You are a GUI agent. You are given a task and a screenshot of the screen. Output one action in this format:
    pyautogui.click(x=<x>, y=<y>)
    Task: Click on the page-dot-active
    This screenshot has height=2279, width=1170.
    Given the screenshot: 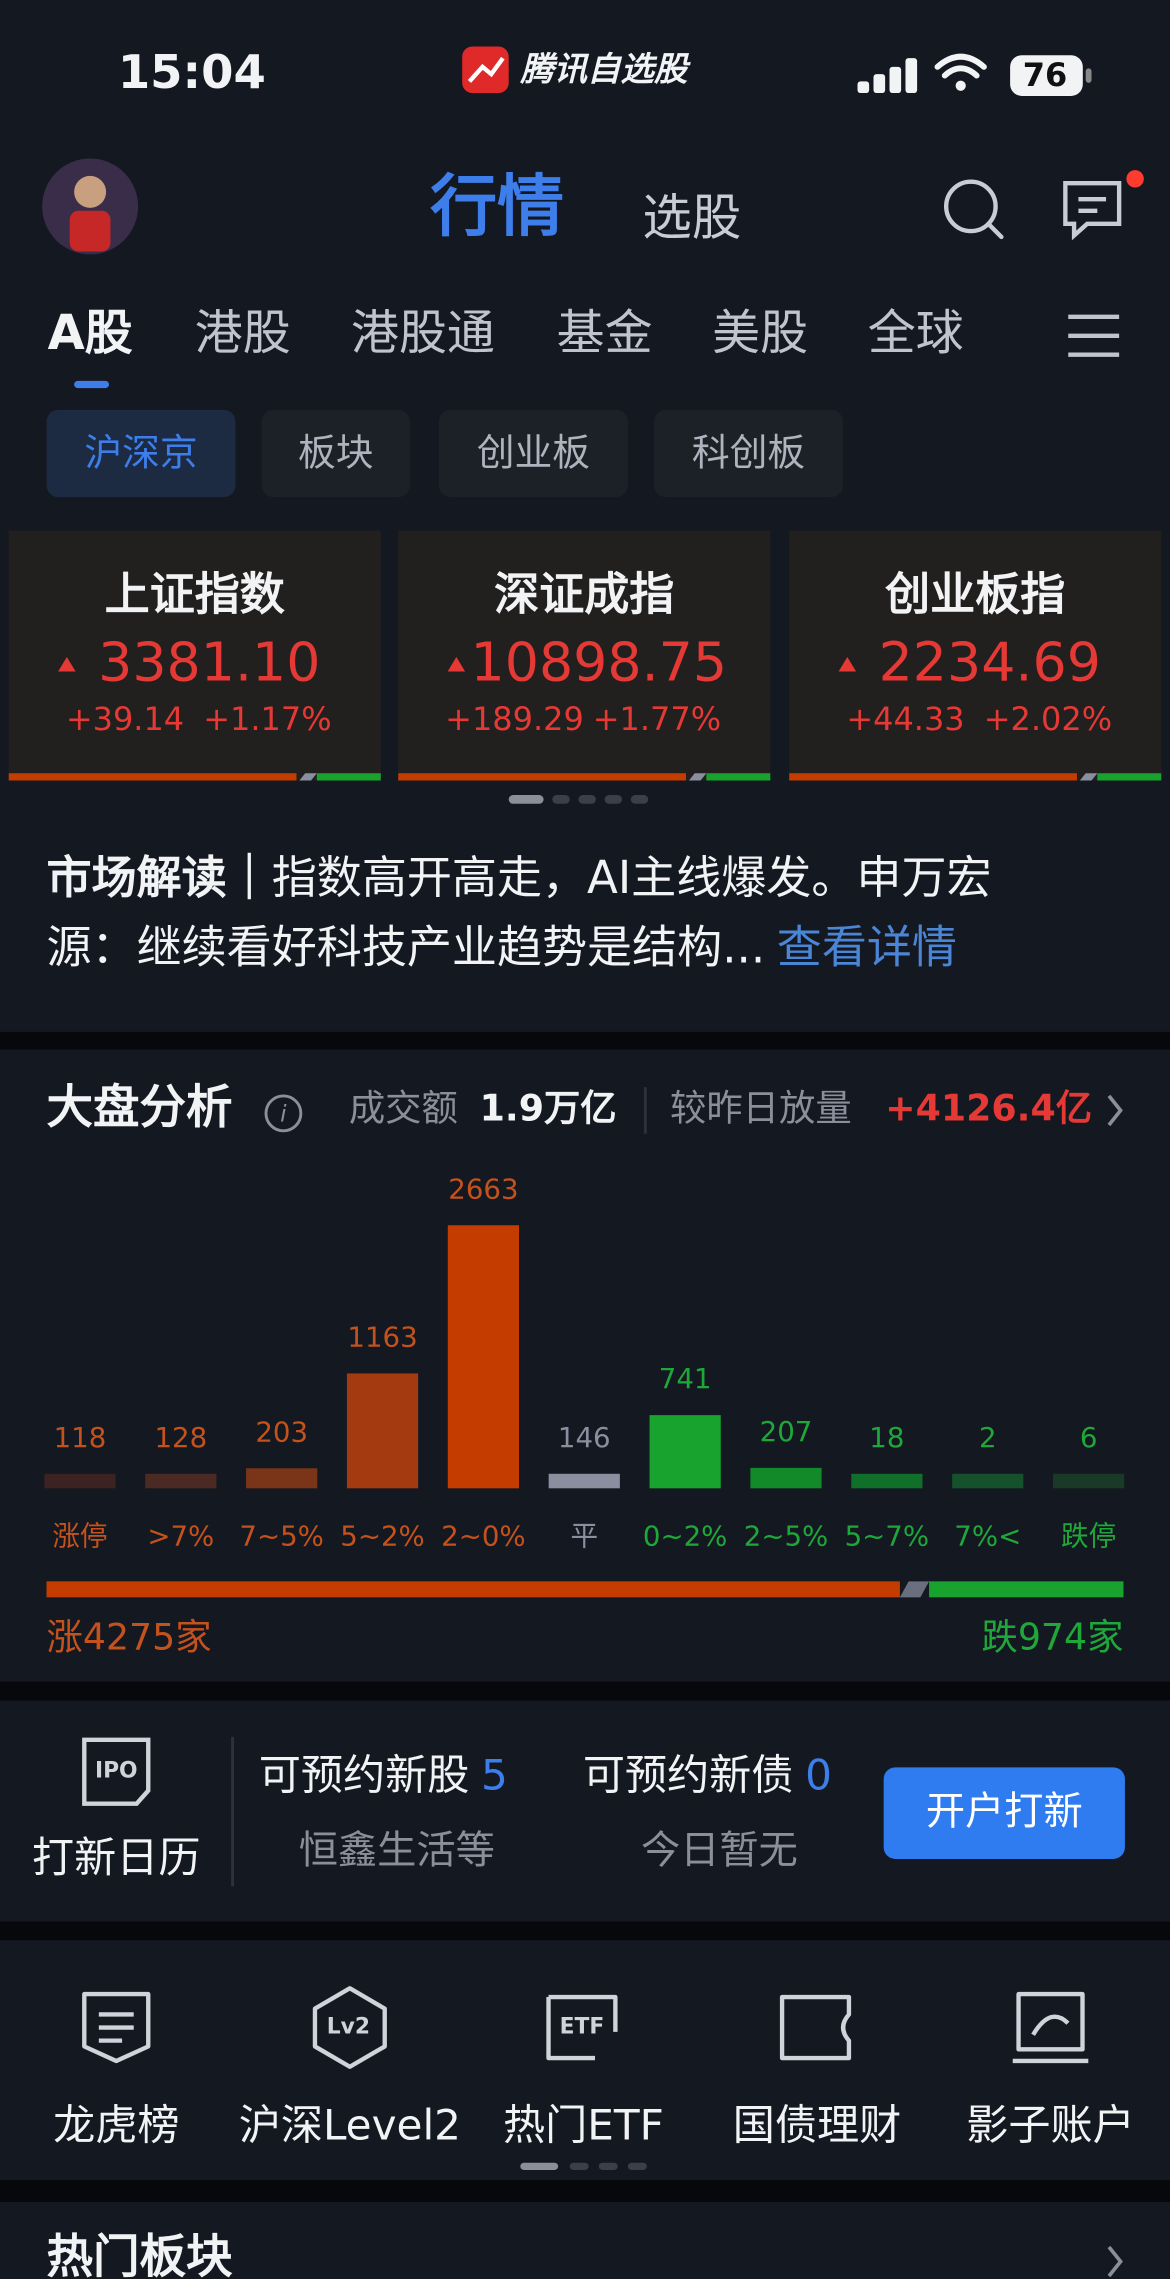 What is the action you would take?
    pyautogui.click(x=526, y=799)
    